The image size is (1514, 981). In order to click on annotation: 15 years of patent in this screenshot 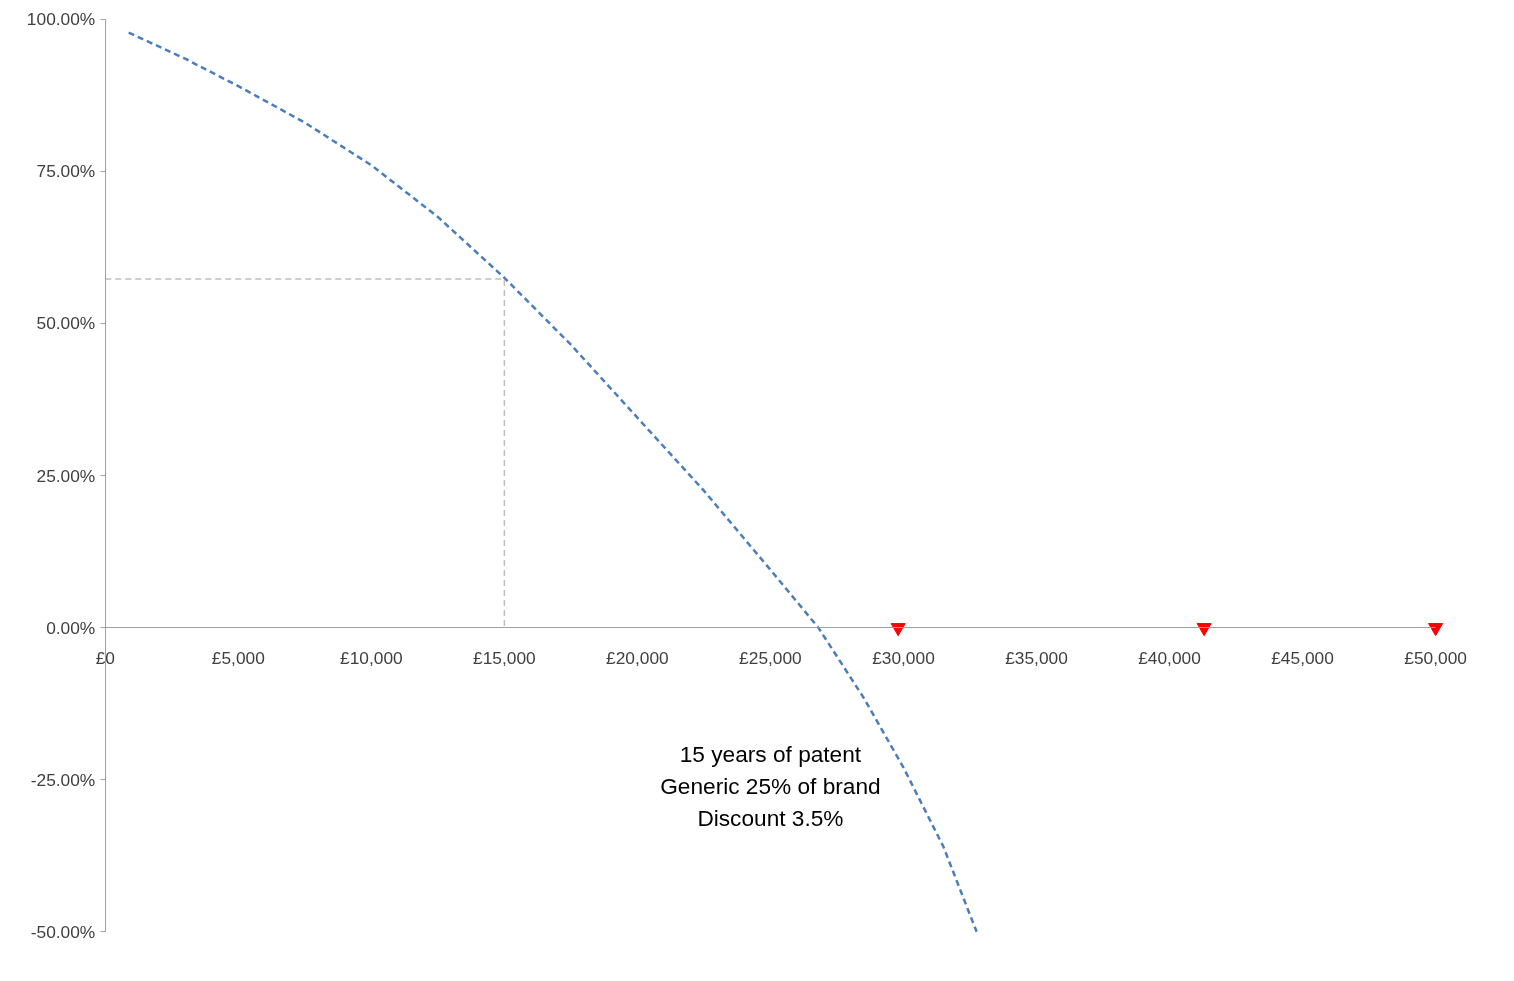, I will do `click(770, 753)`.